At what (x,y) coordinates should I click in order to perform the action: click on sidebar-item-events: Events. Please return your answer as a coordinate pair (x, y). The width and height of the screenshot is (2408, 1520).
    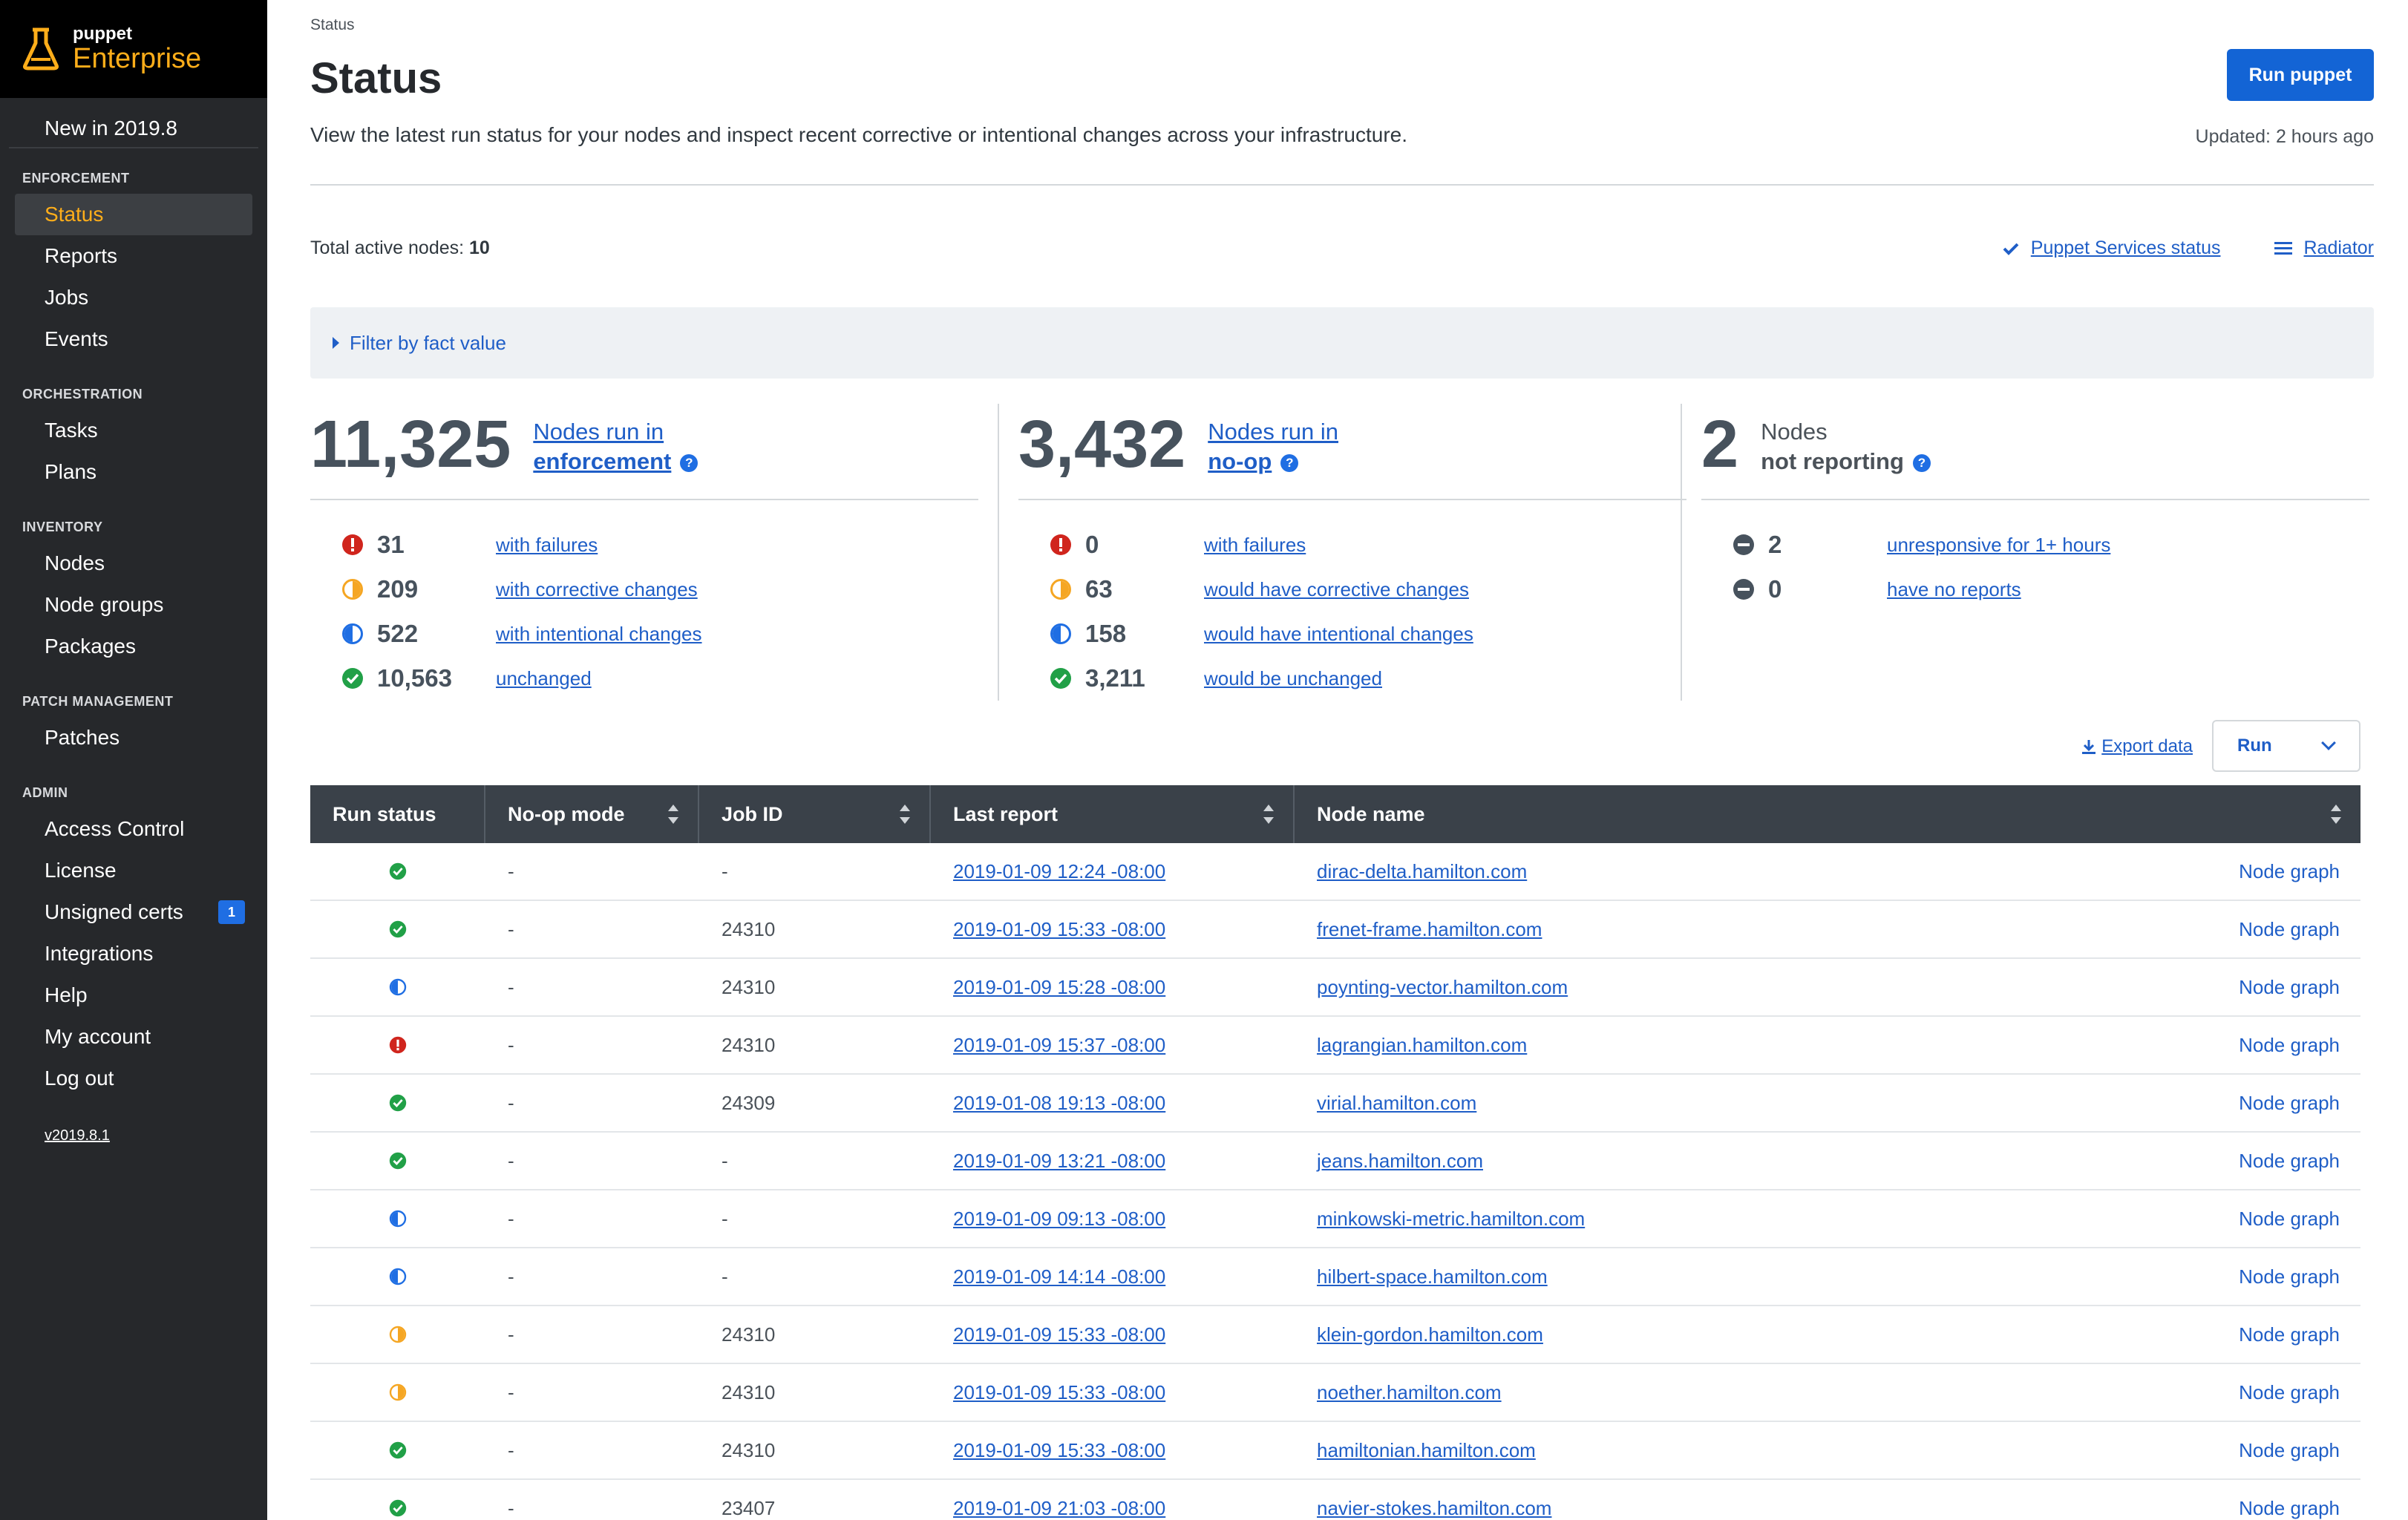
    Looking at the image, I should click on (133, 339).